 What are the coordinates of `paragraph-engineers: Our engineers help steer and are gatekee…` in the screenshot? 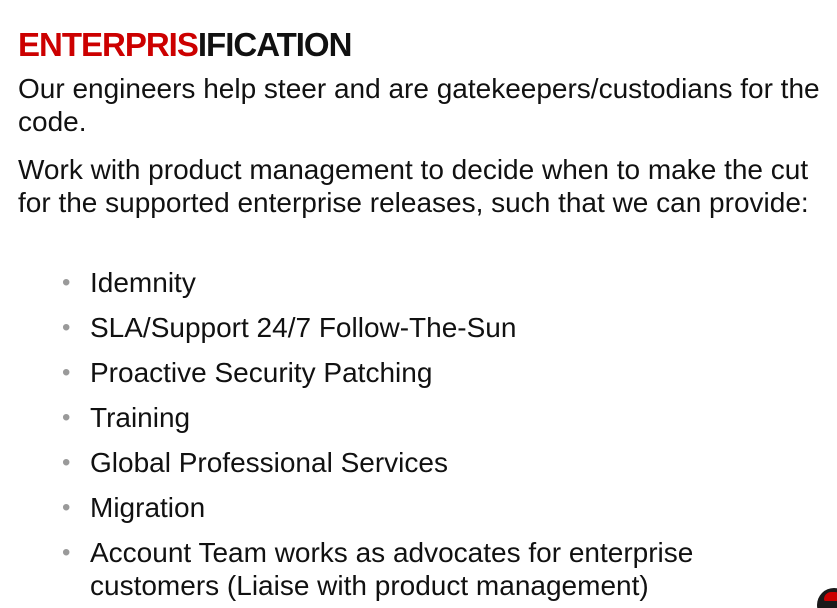 It's located at (419, 105).